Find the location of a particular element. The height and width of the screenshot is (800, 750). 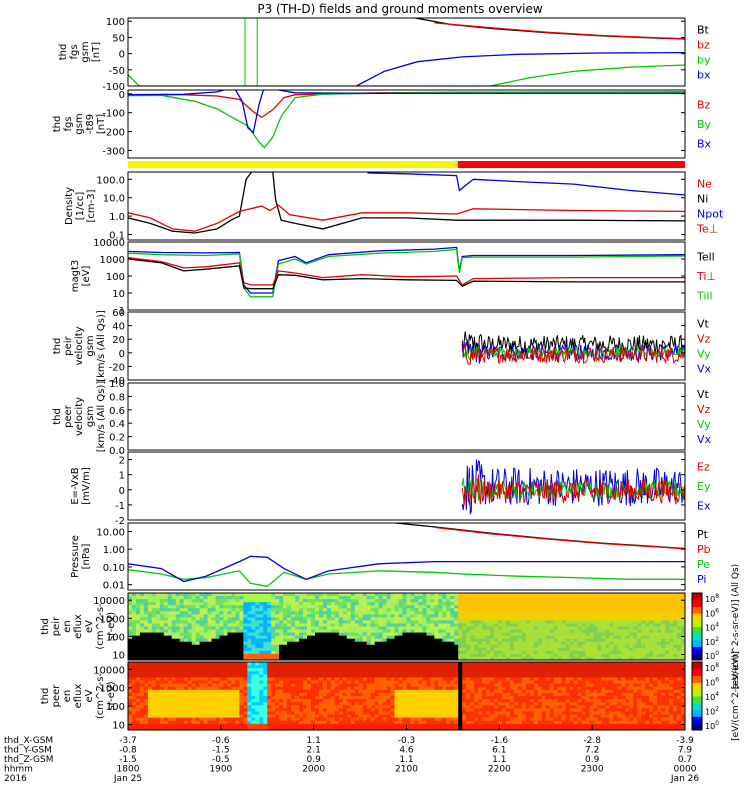

ytick-label: 10000 is located at coordinates (109, 601).